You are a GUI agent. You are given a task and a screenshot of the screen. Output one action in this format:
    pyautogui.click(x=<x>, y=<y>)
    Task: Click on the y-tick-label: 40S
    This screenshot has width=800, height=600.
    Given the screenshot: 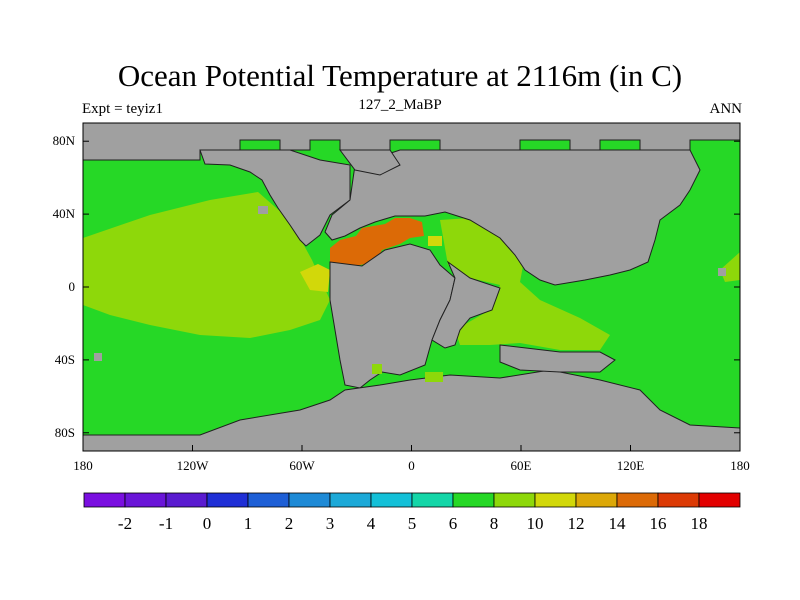 What is the action you would take?
    pyautogui.click(x=65, y=359)
    